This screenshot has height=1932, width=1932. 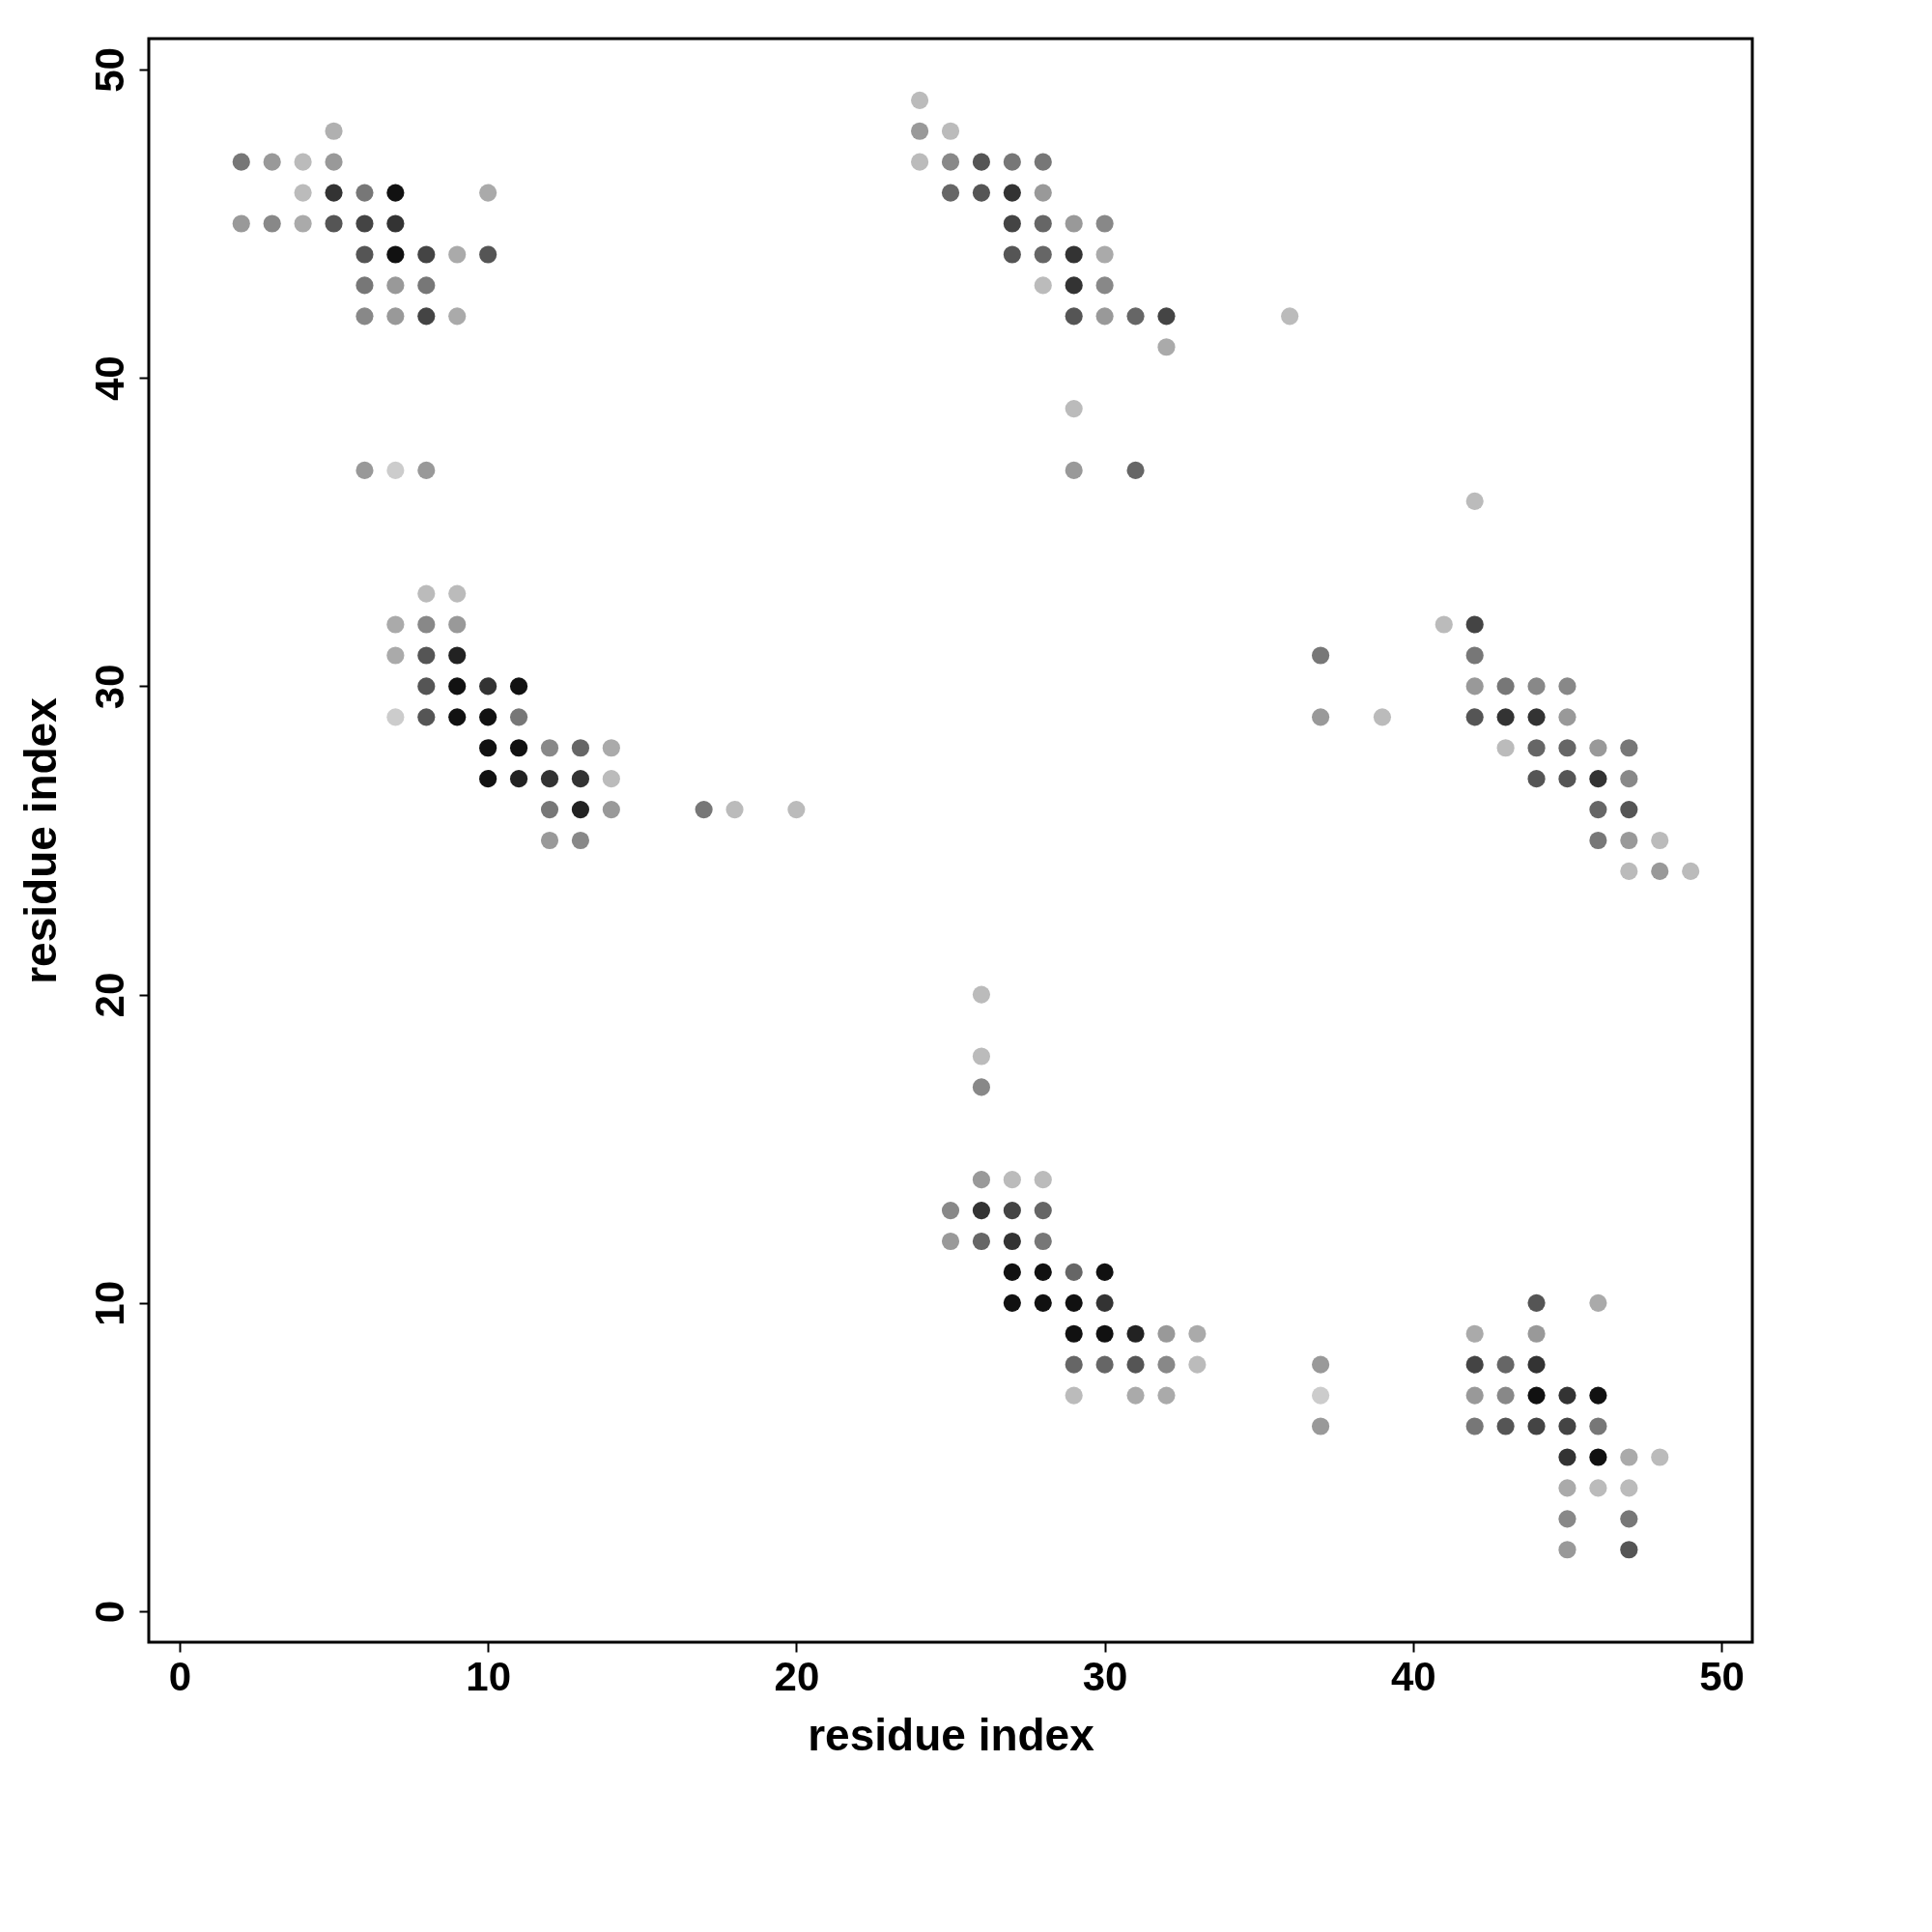 What do you see at coordinates (109, 995) in the screenshot?
I see `y-tick-label: 20` at bounding box center [109, 995].